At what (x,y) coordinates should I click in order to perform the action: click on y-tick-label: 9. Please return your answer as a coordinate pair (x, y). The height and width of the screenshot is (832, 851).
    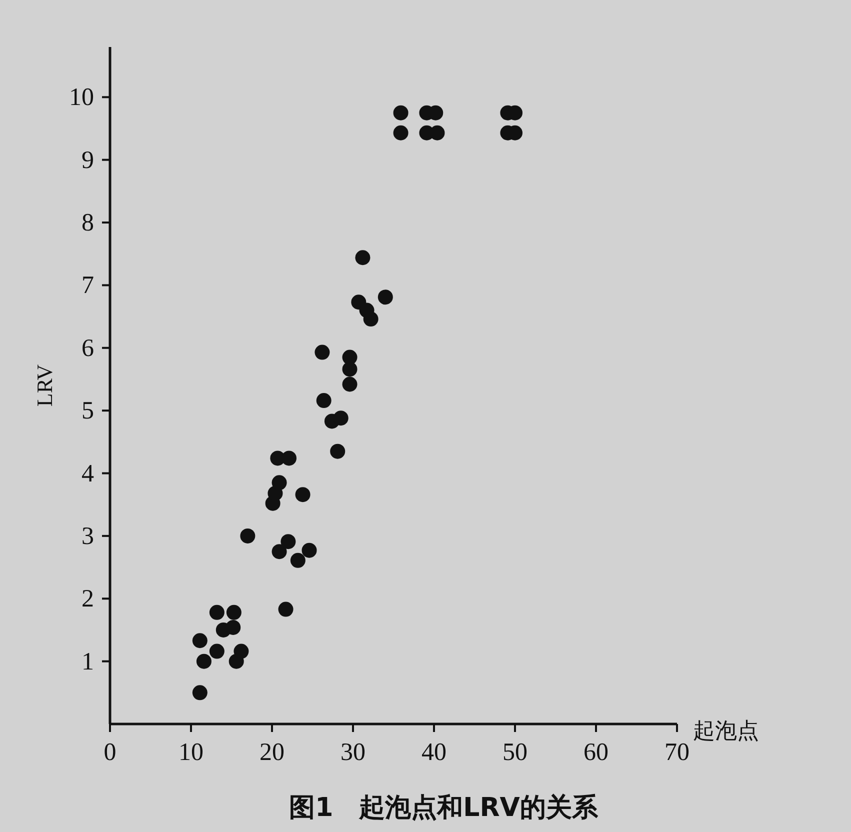
    Looking at the image, I should click on (88, 160).